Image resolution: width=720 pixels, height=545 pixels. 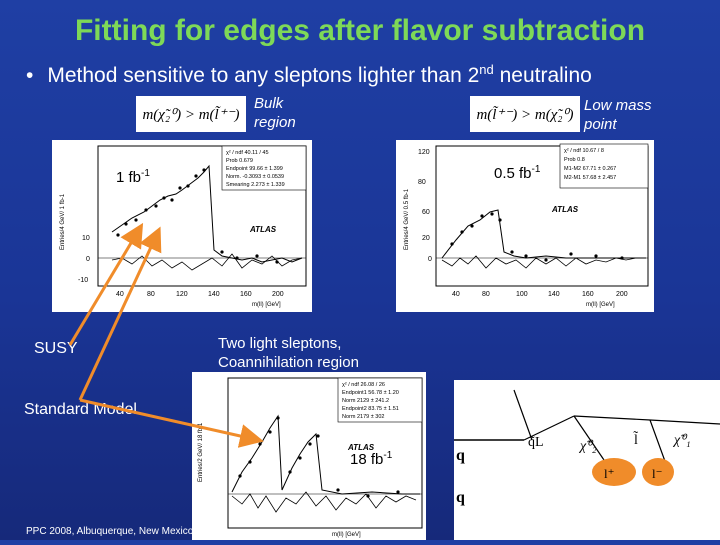 What do you see at coordinates (255, 185) in the screenshot?
I see `fit-bulk-4: Smearing 2.273 ± 1.339` at bounding box center [255, 185].